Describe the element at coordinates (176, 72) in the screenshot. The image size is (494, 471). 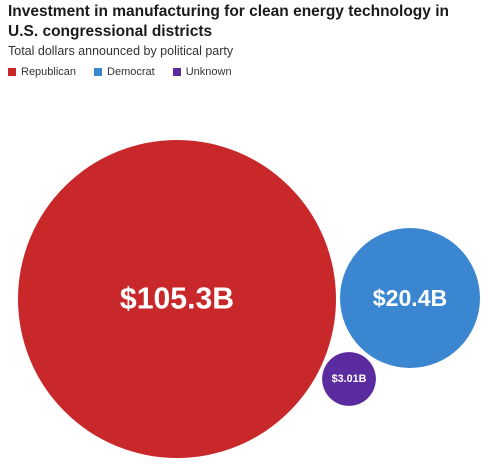
I see `legend-swatch-unknown` at that location.